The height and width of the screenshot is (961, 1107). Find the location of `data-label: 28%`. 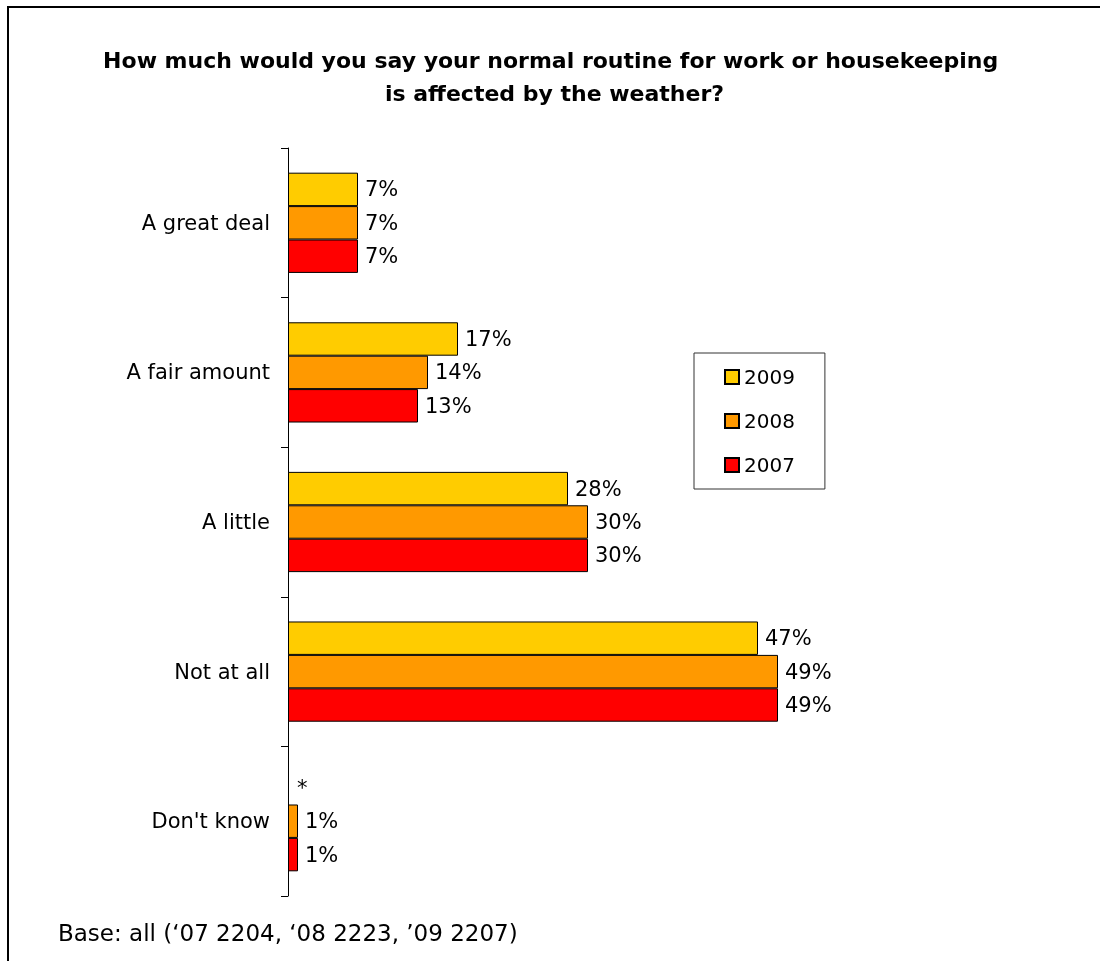

data-label: 28% is located at coordinates (598, 488).